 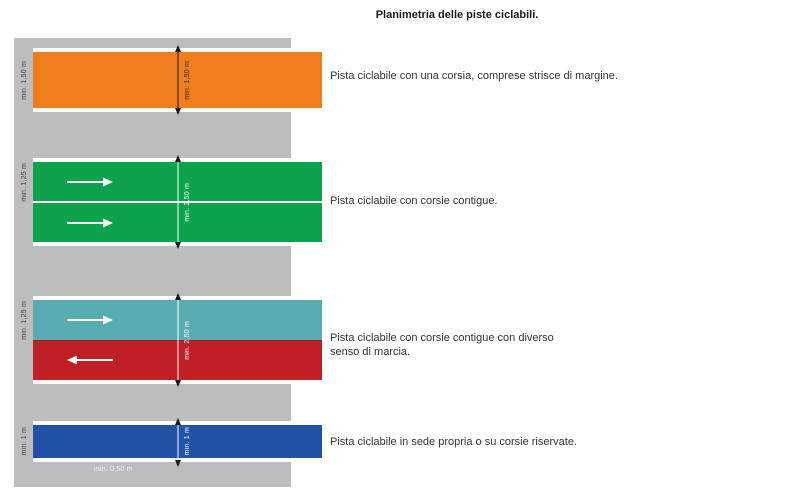 What do you see at coordinates (90, 360) in the screenshot?
I see `direction-arrow-left-icon` at bounding box center [90, 360].